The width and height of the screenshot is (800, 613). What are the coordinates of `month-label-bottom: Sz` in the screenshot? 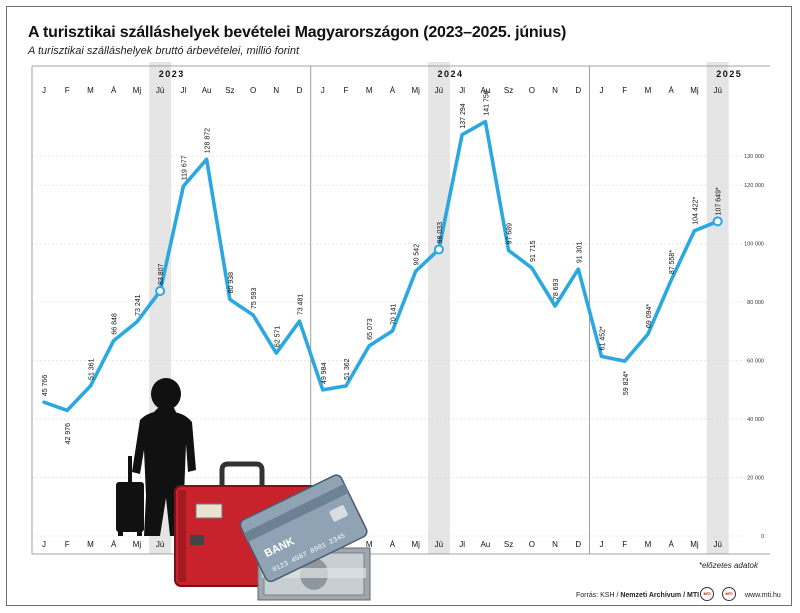 It's located at (508, 544).